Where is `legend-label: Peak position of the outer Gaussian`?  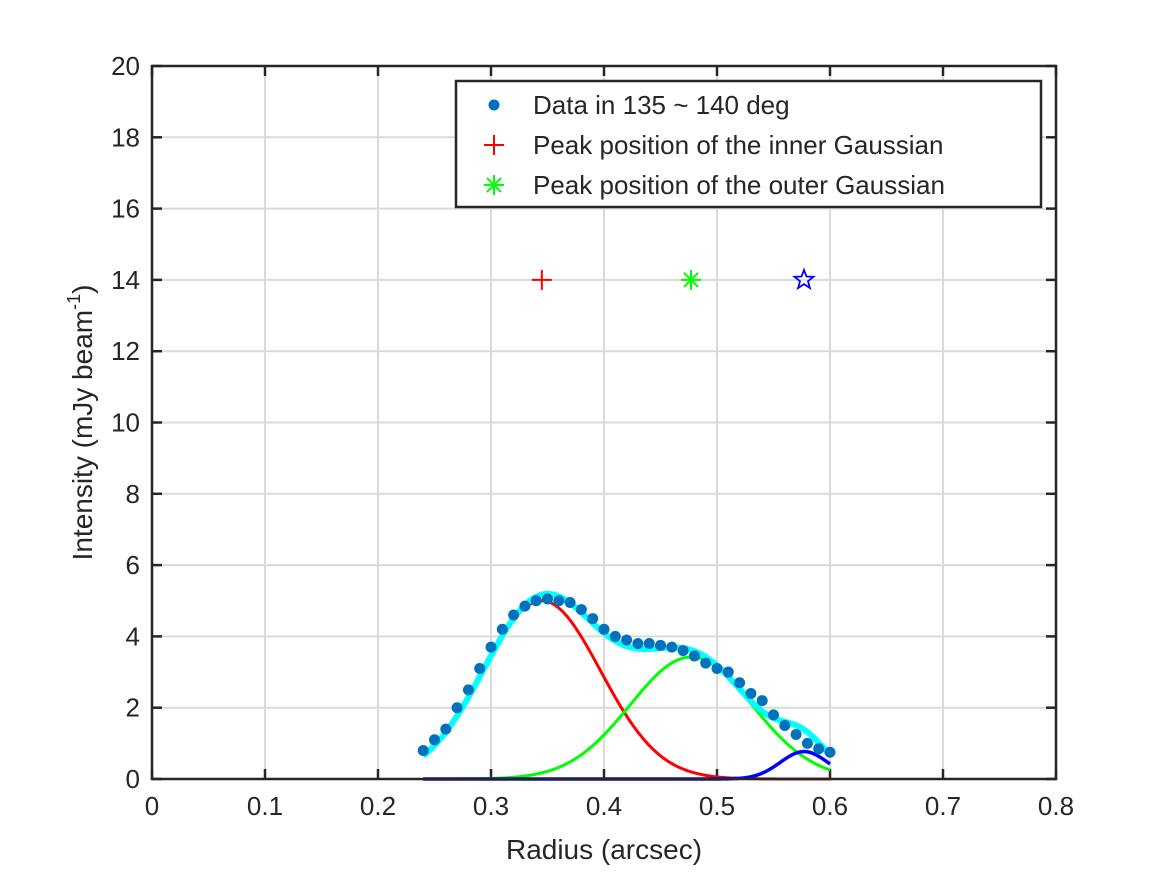 legend-label: Peak position of the outer Gaussian is located at coordinates (739, 185).